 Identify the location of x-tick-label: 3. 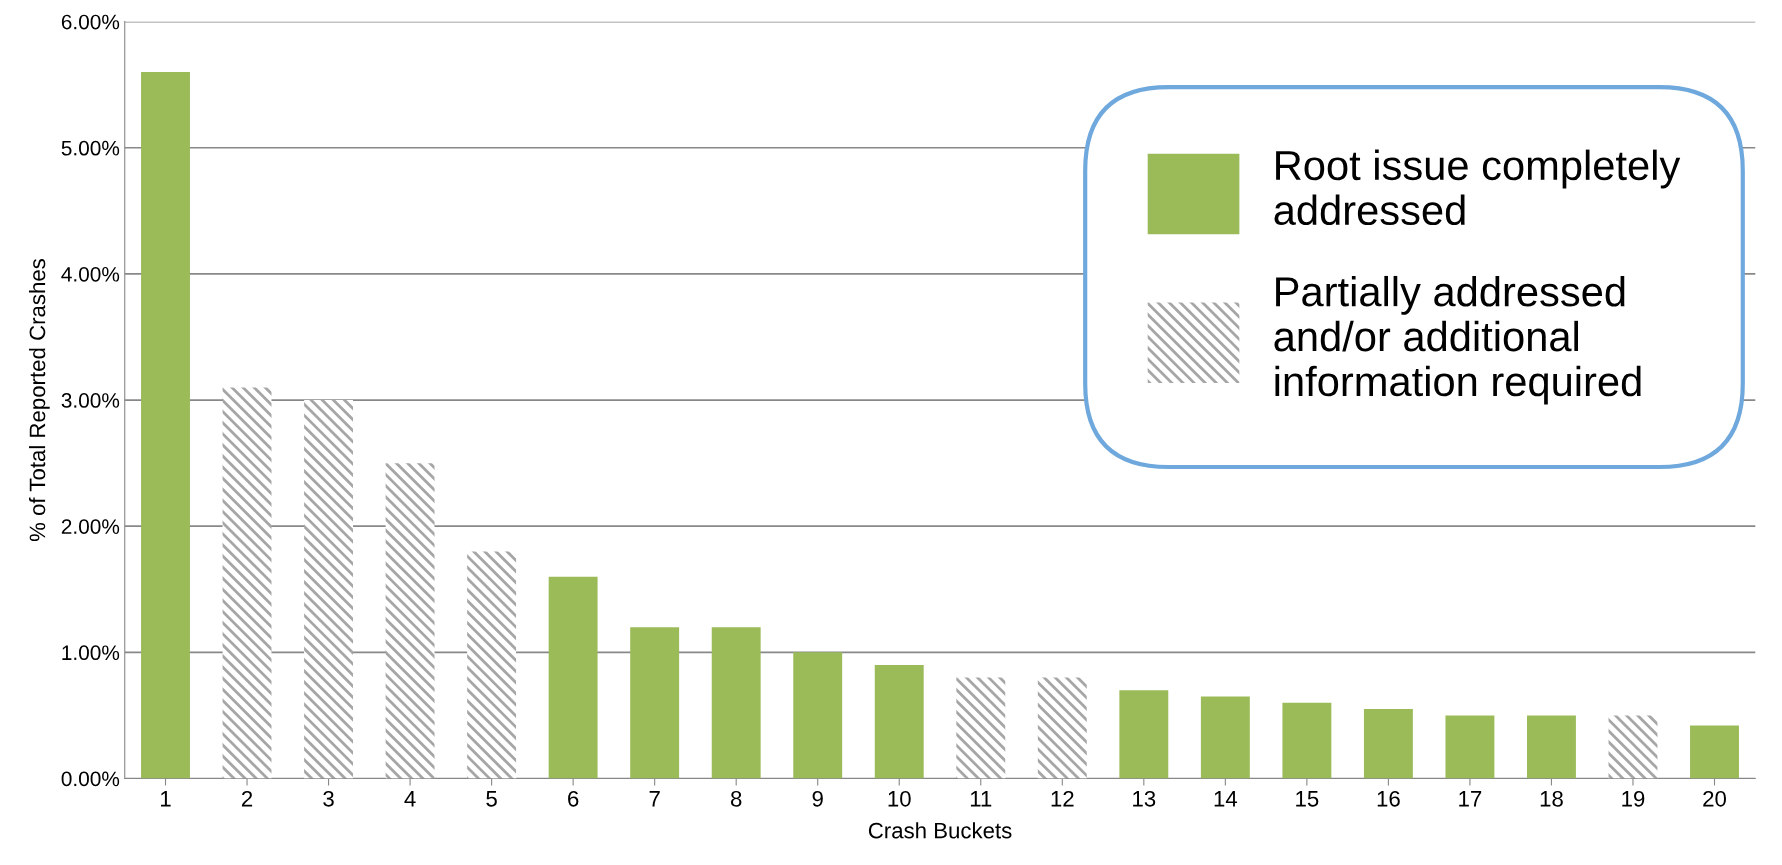
(328, 798).